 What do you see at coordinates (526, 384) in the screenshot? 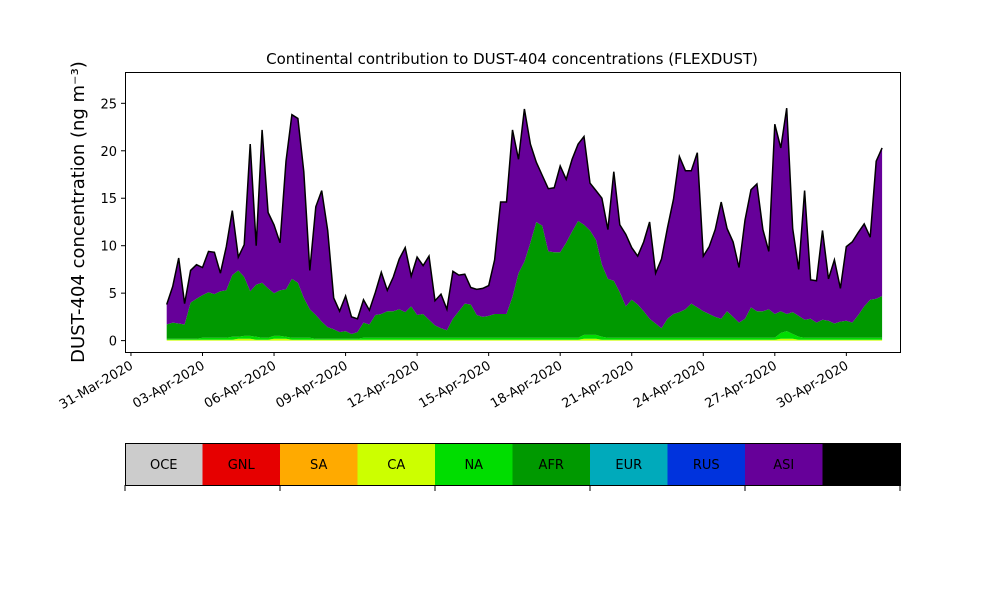
I see `x-tick-label: 18-Apr-2020` at bounding box center [526, 384].